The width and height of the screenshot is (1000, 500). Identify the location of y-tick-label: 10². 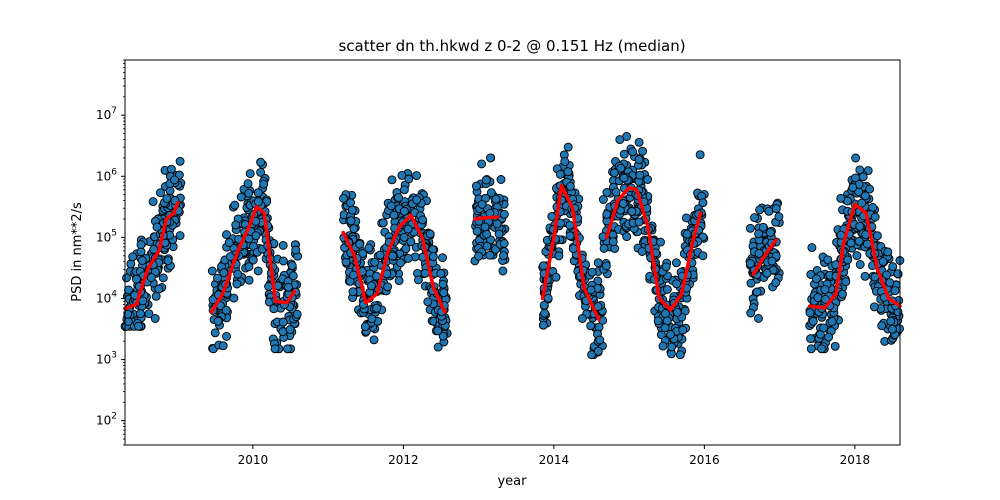
(106, 420).